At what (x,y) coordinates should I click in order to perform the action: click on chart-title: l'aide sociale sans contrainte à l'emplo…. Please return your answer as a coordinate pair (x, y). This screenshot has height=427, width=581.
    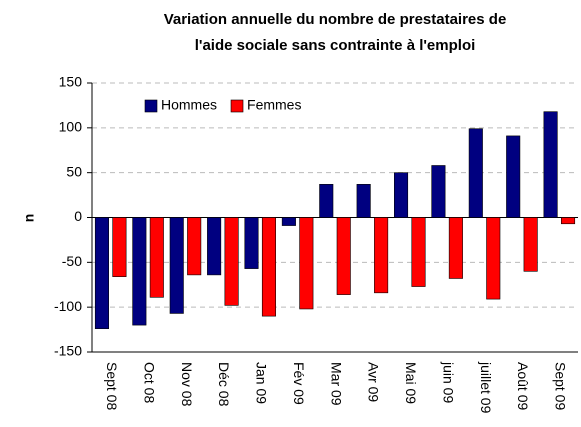
    Looking at the image, I should click on (335, 45).